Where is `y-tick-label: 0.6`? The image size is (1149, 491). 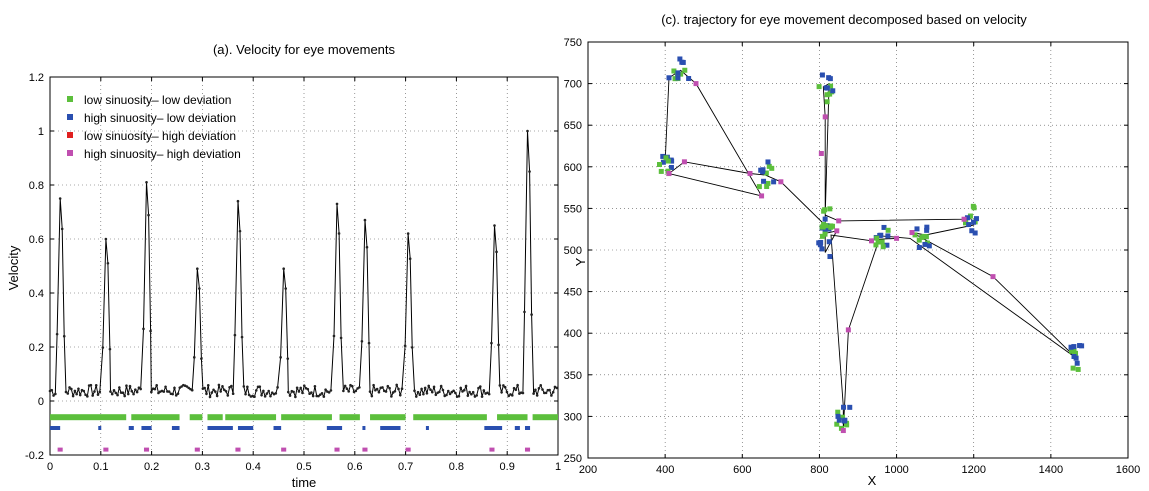
y-tick-label: 0.6 is located at coordinates (36, 240).